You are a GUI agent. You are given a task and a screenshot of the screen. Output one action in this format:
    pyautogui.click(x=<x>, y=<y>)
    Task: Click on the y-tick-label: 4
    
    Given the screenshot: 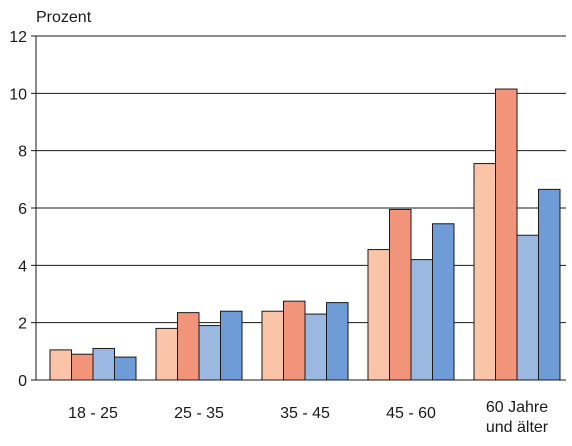 What is the action you would take?
    pyautogui.click(x=22, y=266)
    